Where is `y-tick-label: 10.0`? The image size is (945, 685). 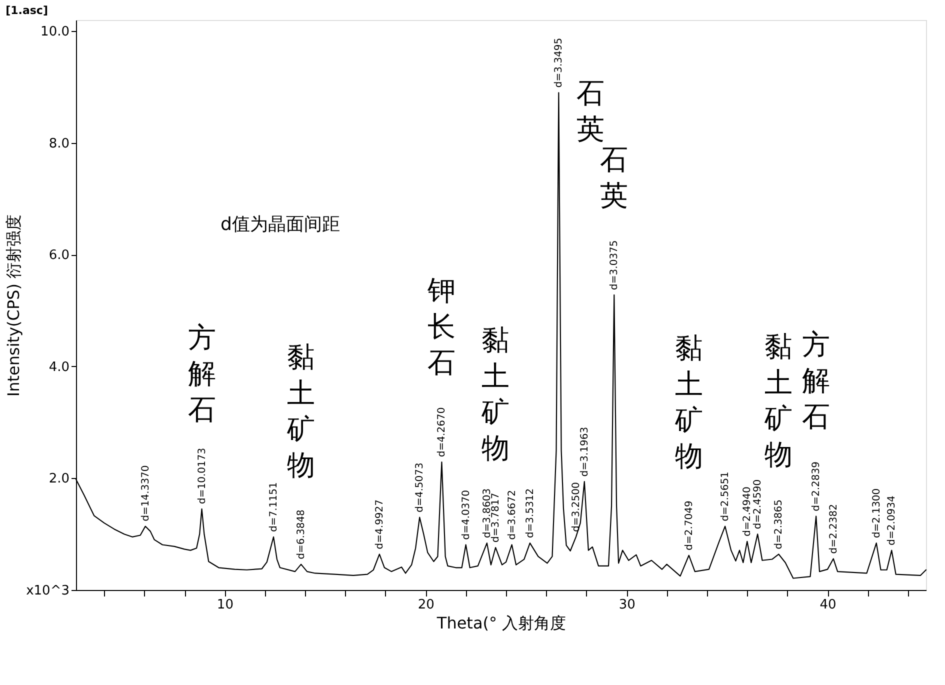 y-tick-label: 10.0 is located at coordinates (55, 32).